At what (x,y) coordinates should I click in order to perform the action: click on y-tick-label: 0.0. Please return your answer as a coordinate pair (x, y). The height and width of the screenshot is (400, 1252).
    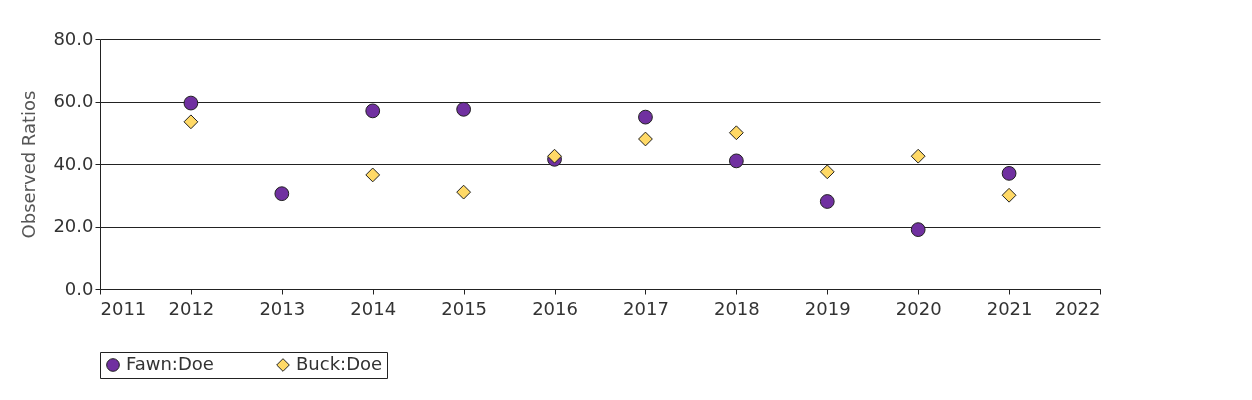
    Looking at the image, I should click on (79, 288).